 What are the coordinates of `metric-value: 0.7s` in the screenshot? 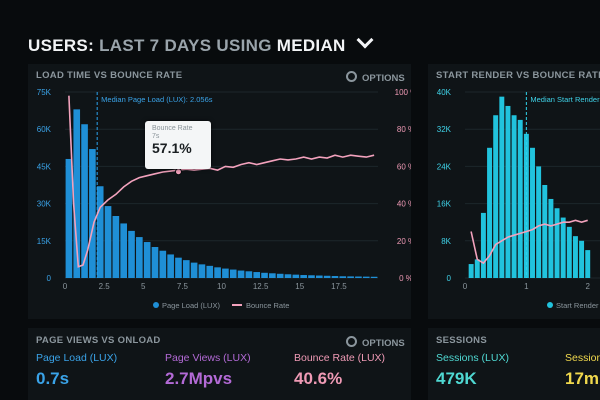 It's located at (53, 378).